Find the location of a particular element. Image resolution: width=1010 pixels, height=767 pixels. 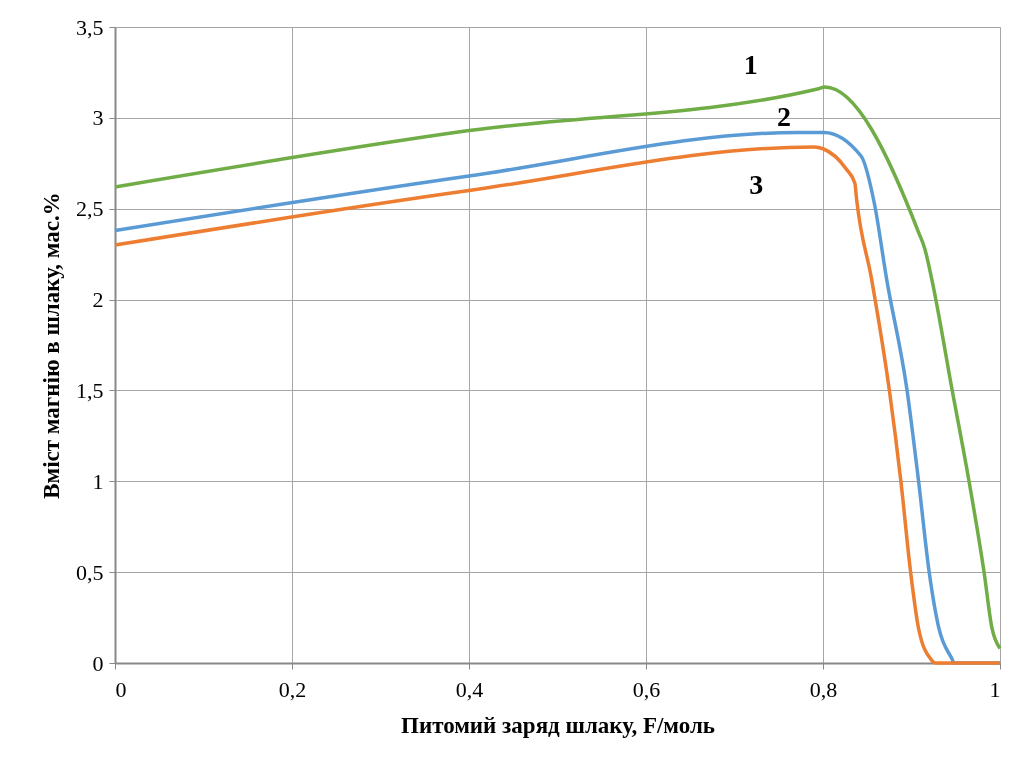

x-axis-title: Питомий заряд шлаку, F/моль is located at coordinates (558, 725).